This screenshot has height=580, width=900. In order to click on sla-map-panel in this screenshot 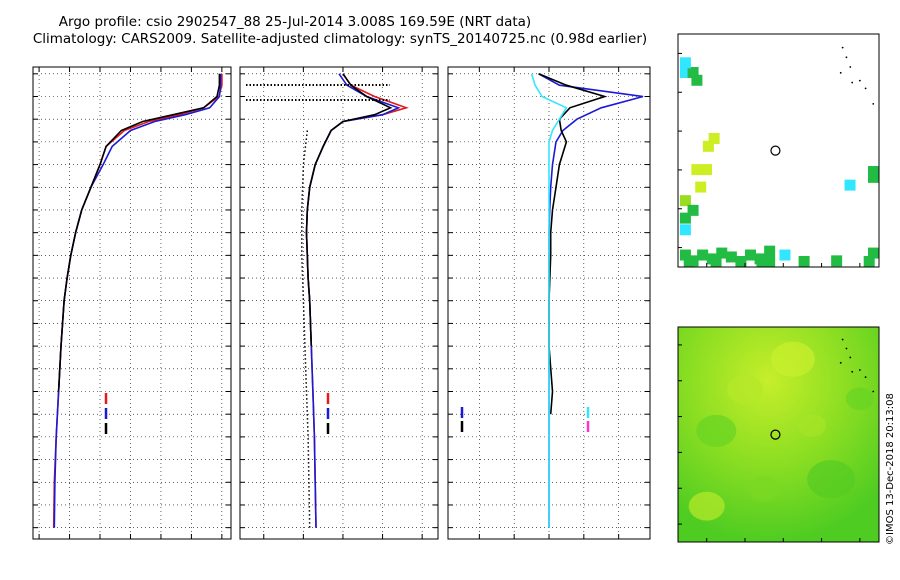, I will do `click(778, 434)`.